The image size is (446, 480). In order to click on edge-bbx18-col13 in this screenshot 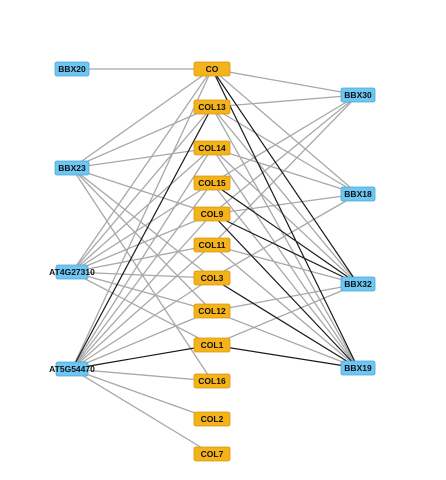, I will do `click(285, 150)`.